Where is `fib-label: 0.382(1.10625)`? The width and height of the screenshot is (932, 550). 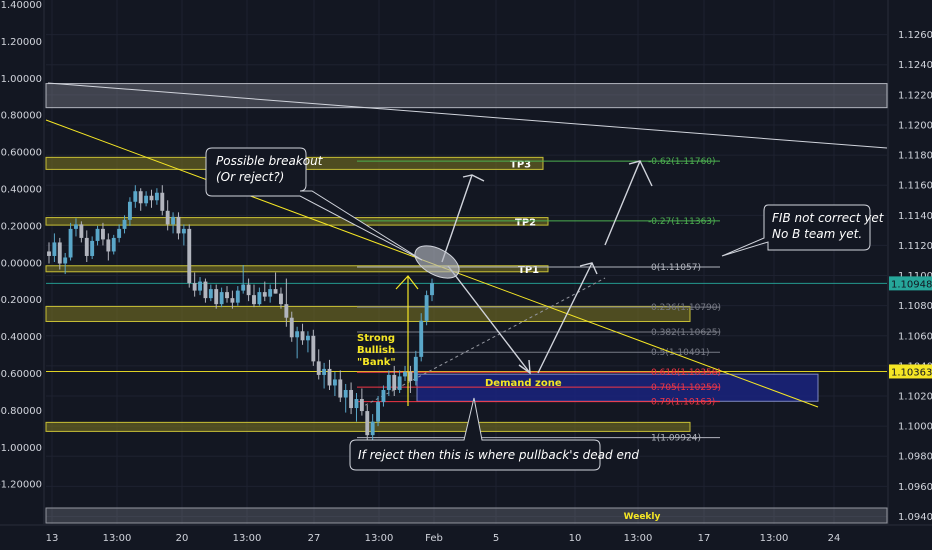
fib-label: 0.382(1.10625) is located at coordinates (686, 333).